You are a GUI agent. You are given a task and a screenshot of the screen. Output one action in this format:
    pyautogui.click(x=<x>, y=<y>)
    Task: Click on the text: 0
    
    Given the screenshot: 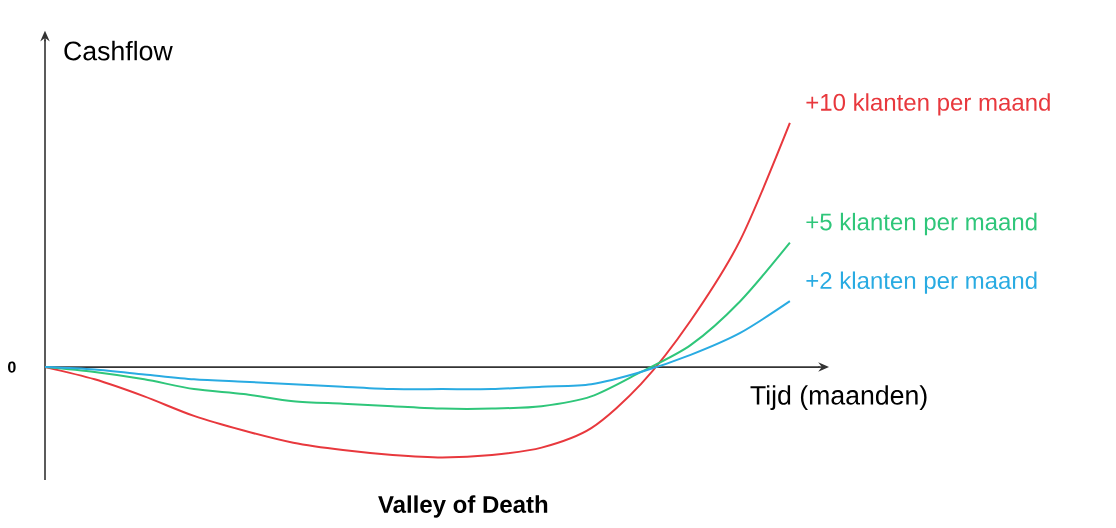 What is the action you would take?
    pyautogui.click(x=12, y=367)
    